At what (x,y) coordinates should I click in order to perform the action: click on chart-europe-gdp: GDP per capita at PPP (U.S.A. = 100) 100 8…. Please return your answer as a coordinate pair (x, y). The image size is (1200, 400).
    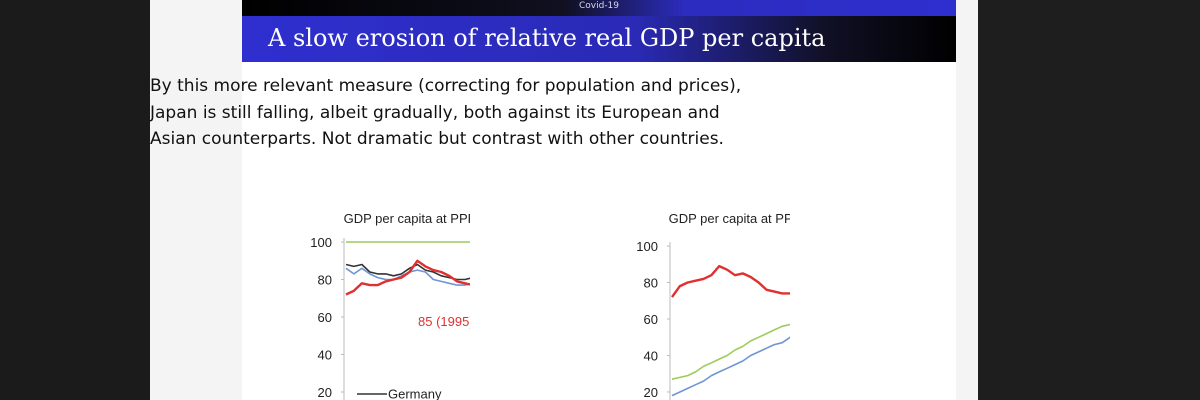
    Looking at the image, I should click on (390, 305).